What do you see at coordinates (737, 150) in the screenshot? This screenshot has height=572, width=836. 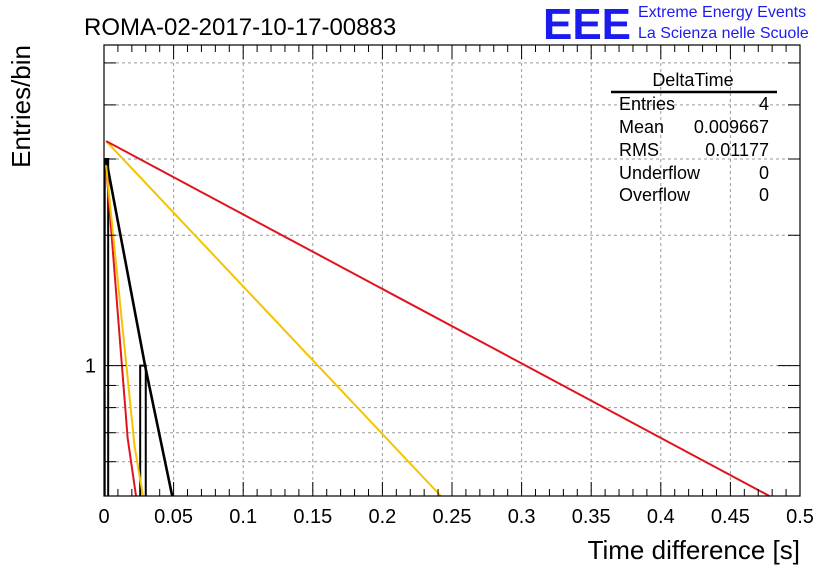 I see `stats-value-rms: 0.01177` at bounding box center [737, 150].